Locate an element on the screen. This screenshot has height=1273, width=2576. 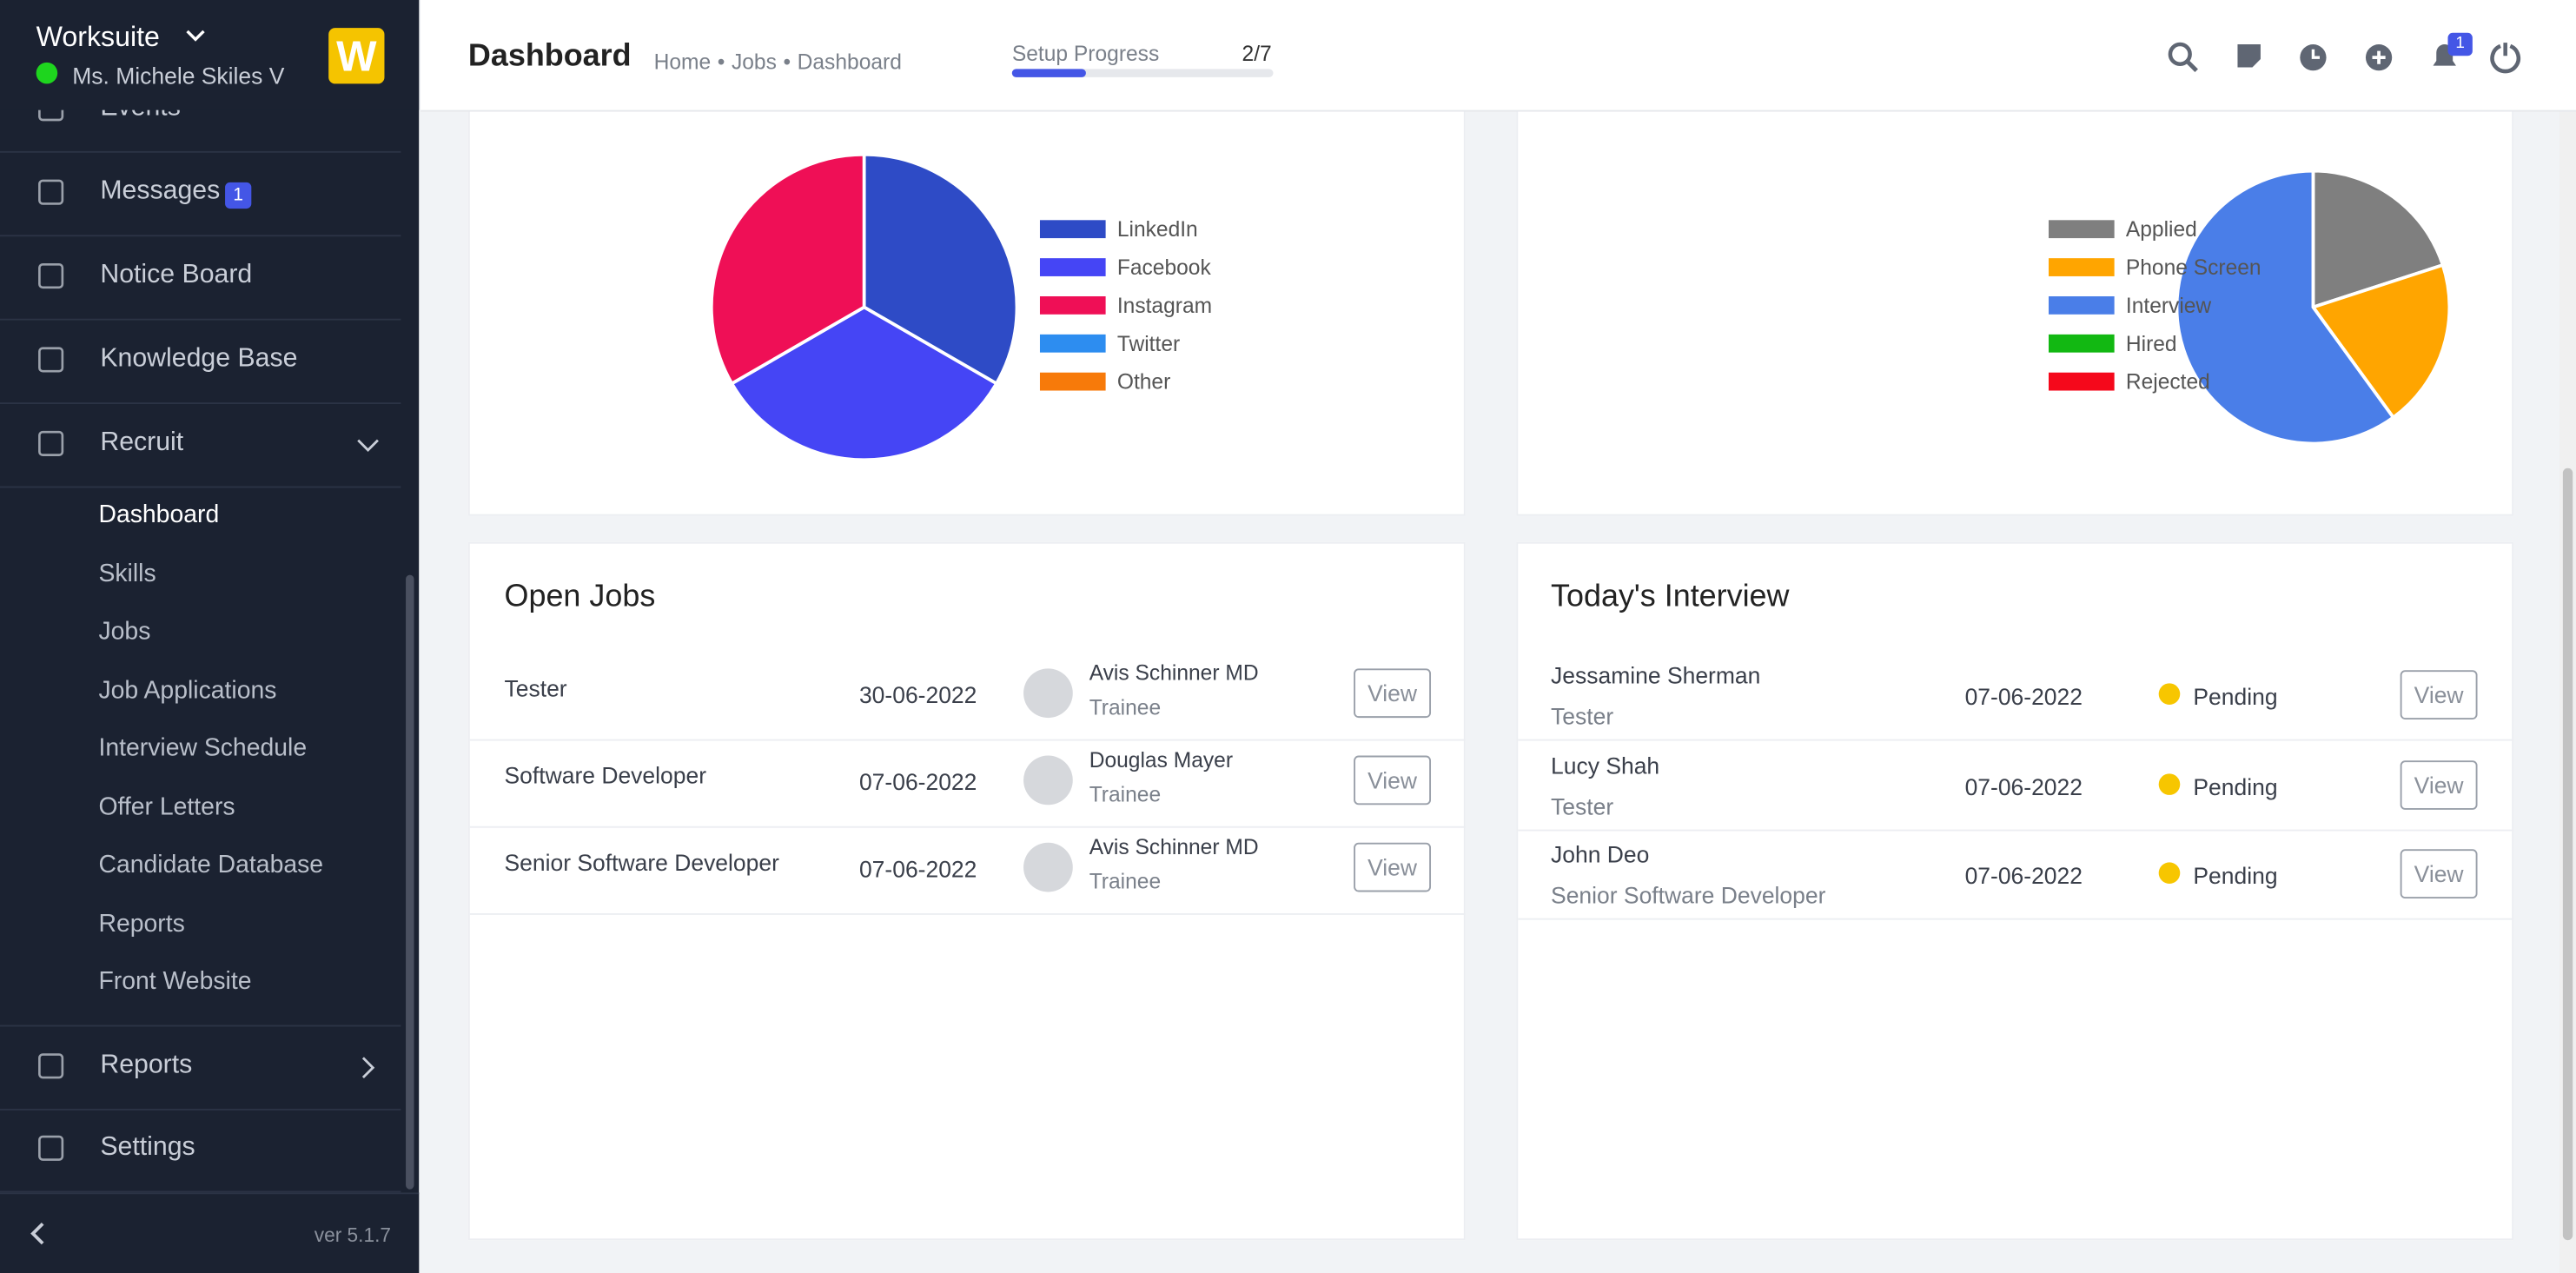
scrollbar is located at coordinates (2567, 636).